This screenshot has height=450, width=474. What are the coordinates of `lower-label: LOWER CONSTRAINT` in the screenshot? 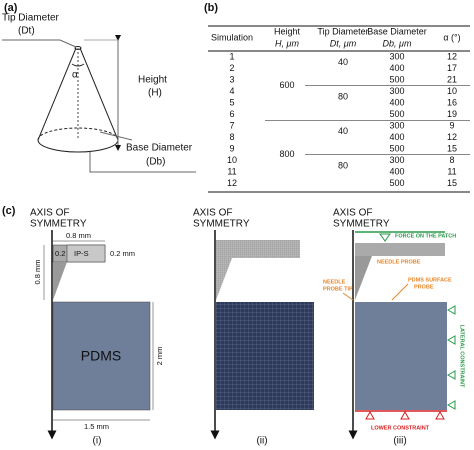 It's located at (400, 428).